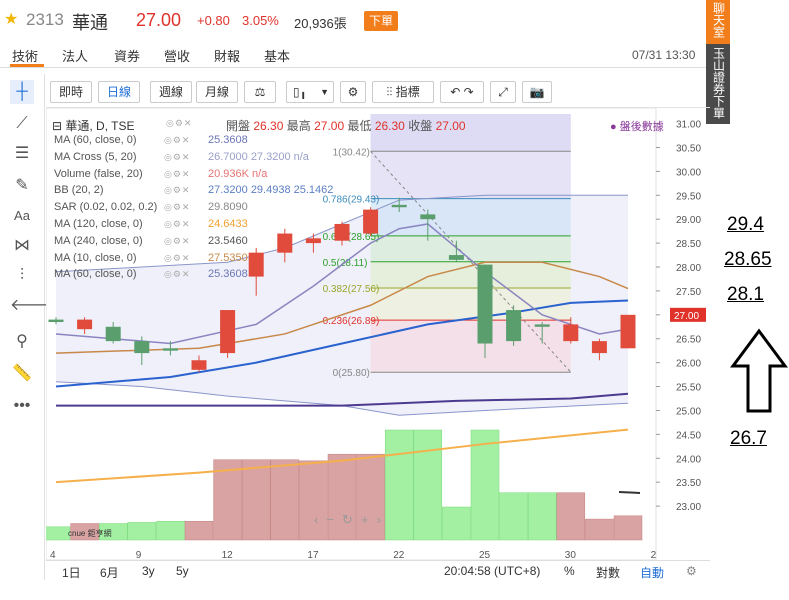 Image resolution: width=789 pixels, height=600 pixels. Describe the element at coordinates (324, 92) in the screenshot. I see `chevron-down-icon: ▼` at that location.